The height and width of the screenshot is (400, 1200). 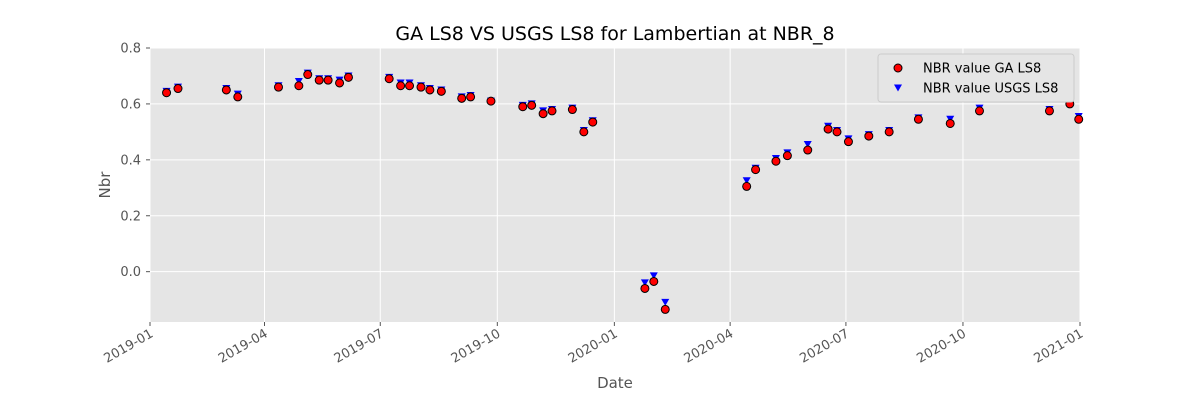 I want to click on x-axis-label: Date, so click(x=615, y=383).